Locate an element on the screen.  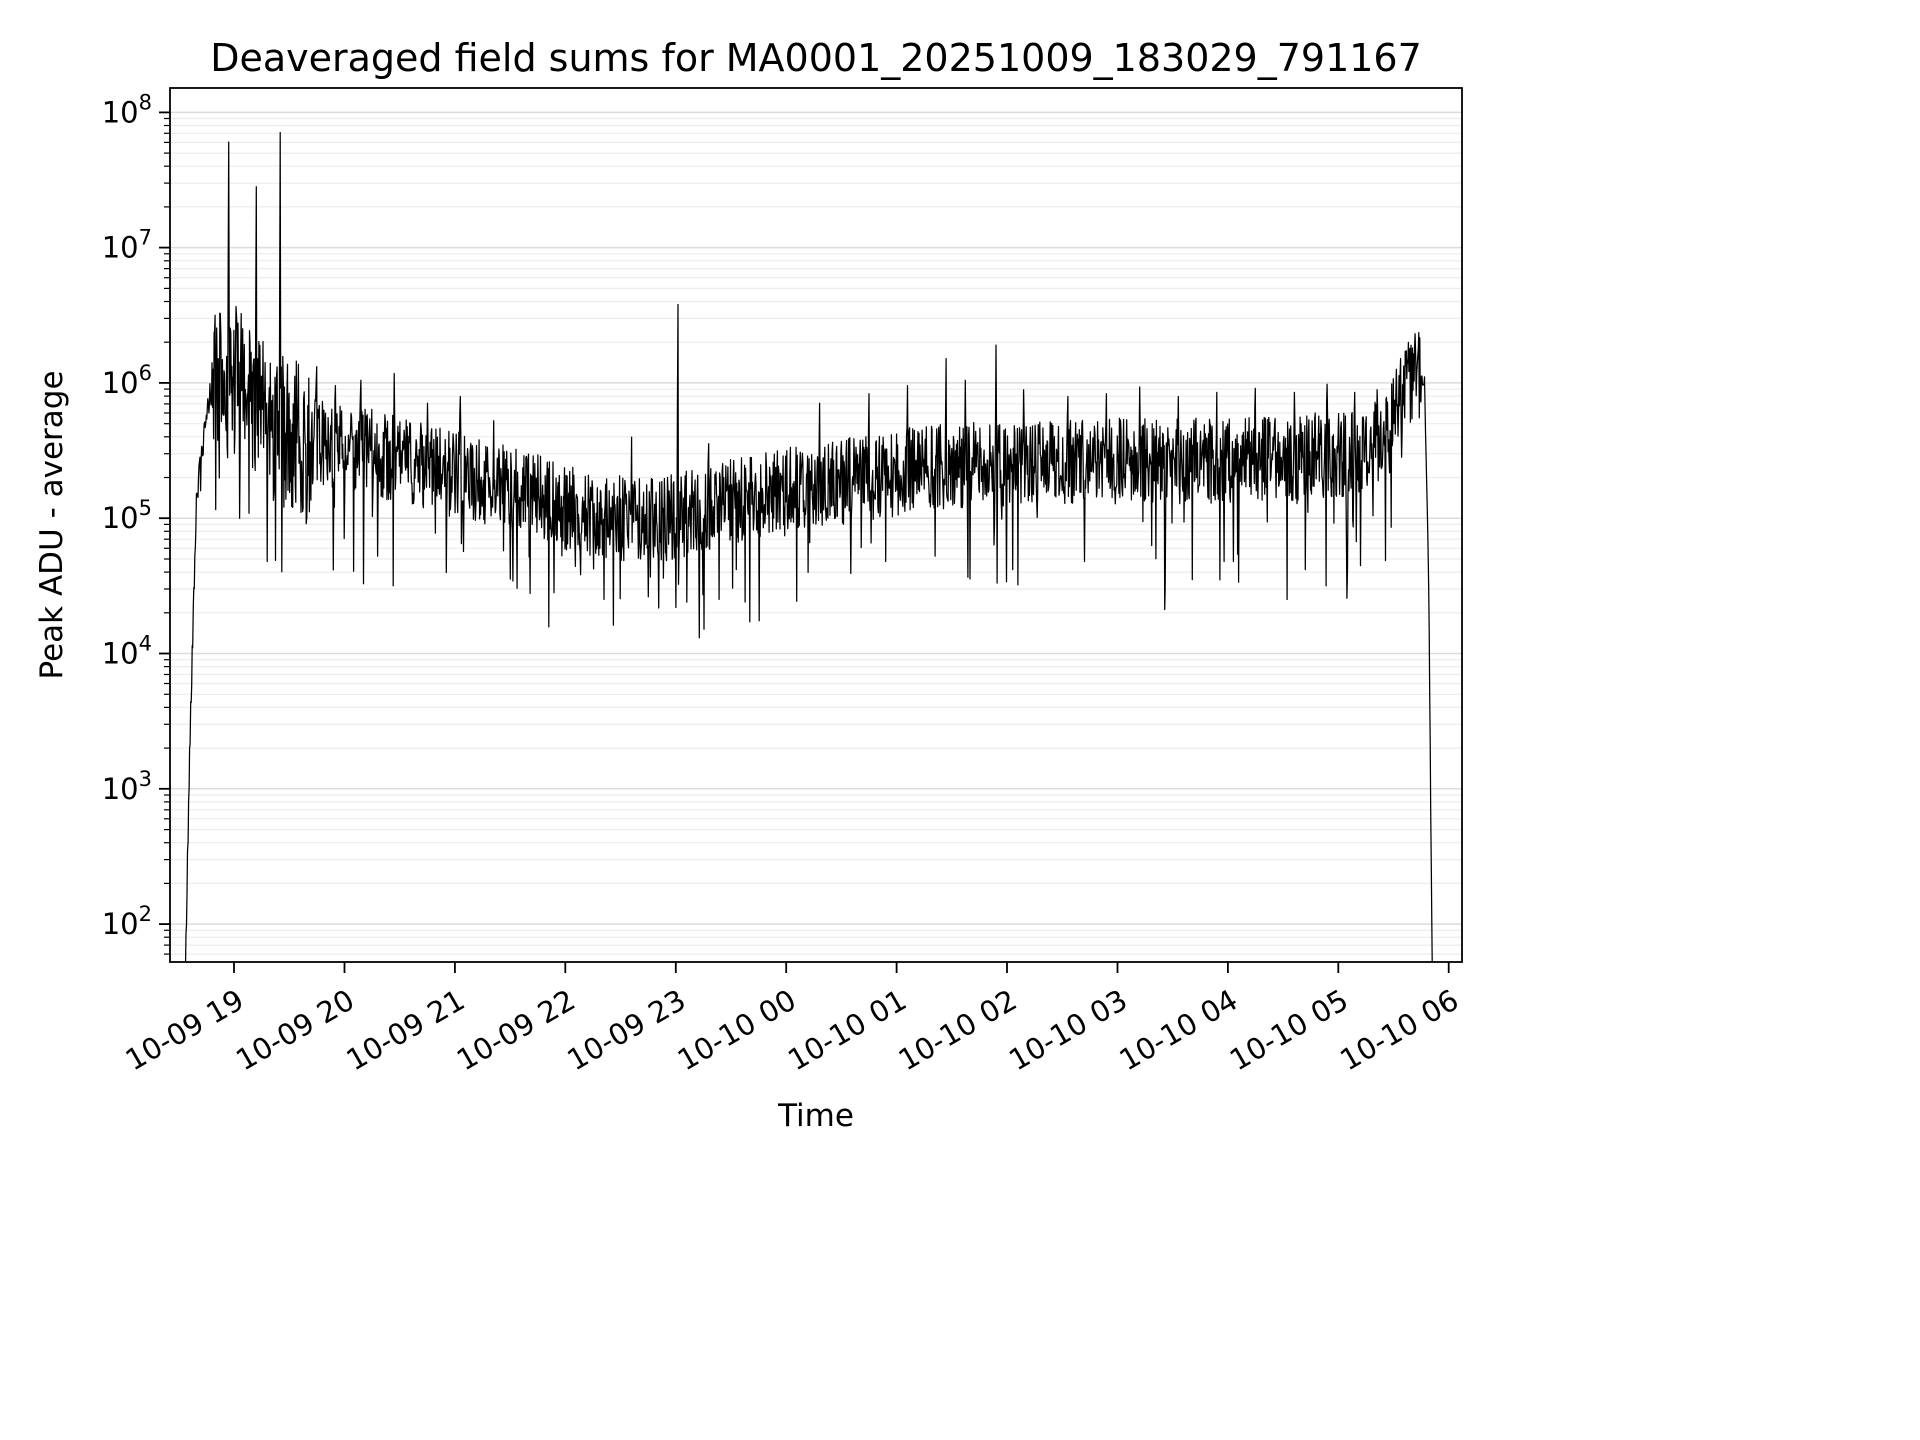
x-tick-label: 10-09 22 is located at coordinates (516, 1030).